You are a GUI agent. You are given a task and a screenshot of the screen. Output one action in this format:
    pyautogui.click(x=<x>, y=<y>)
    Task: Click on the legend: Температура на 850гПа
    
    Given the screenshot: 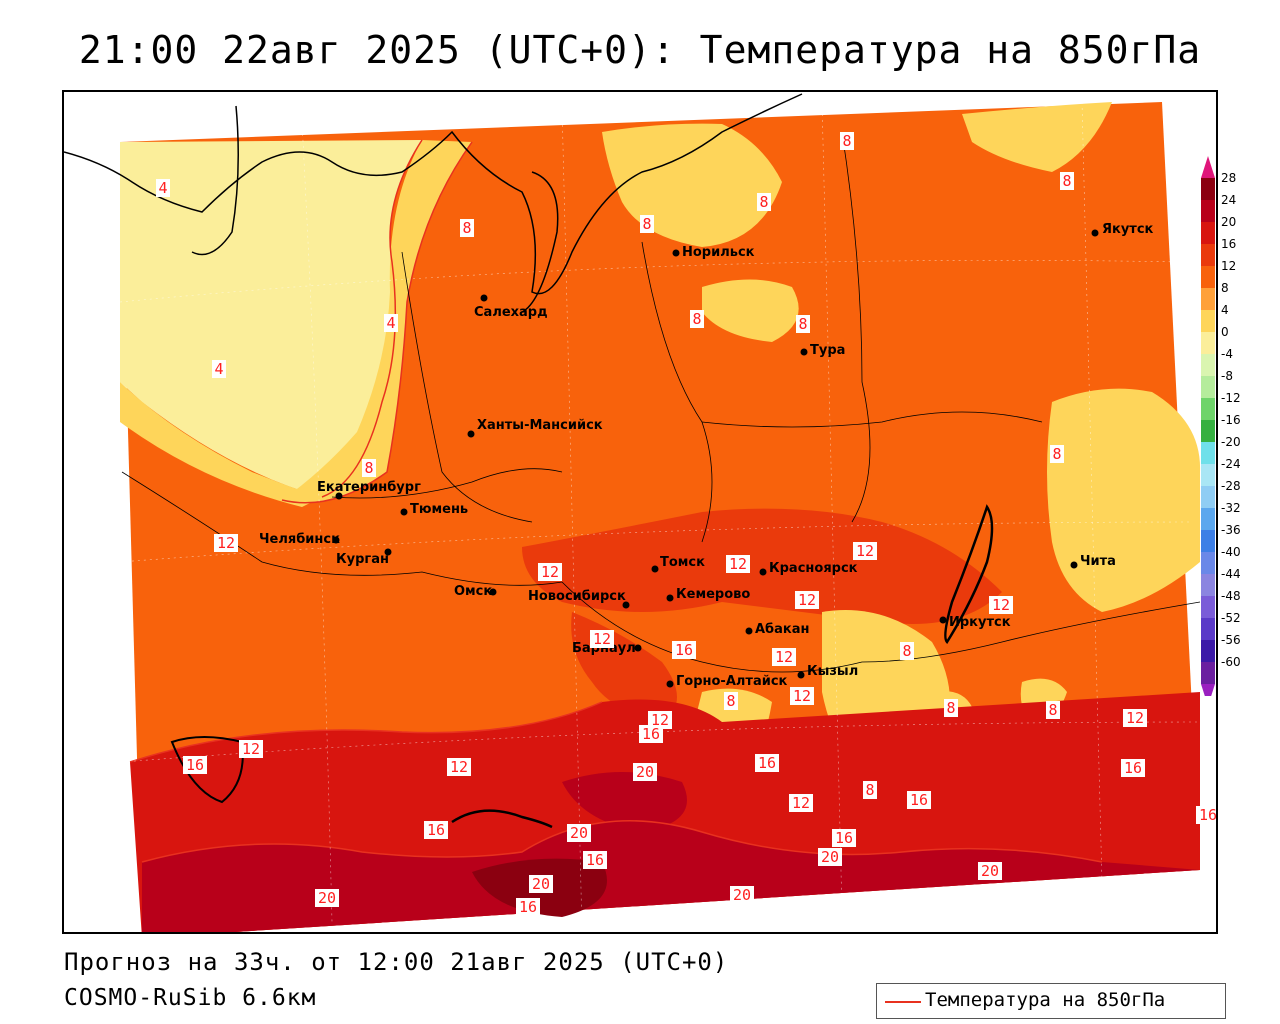 What is the action you would take?
    pyautogui.click(x=1051, y=1001)
    